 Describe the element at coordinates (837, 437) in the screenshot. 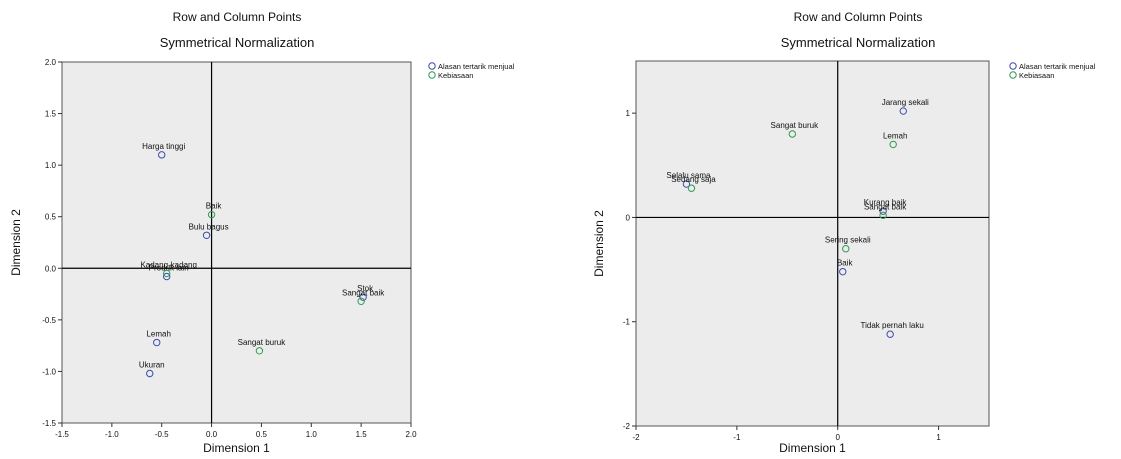

I see `x-tick-label: 0` at that location.